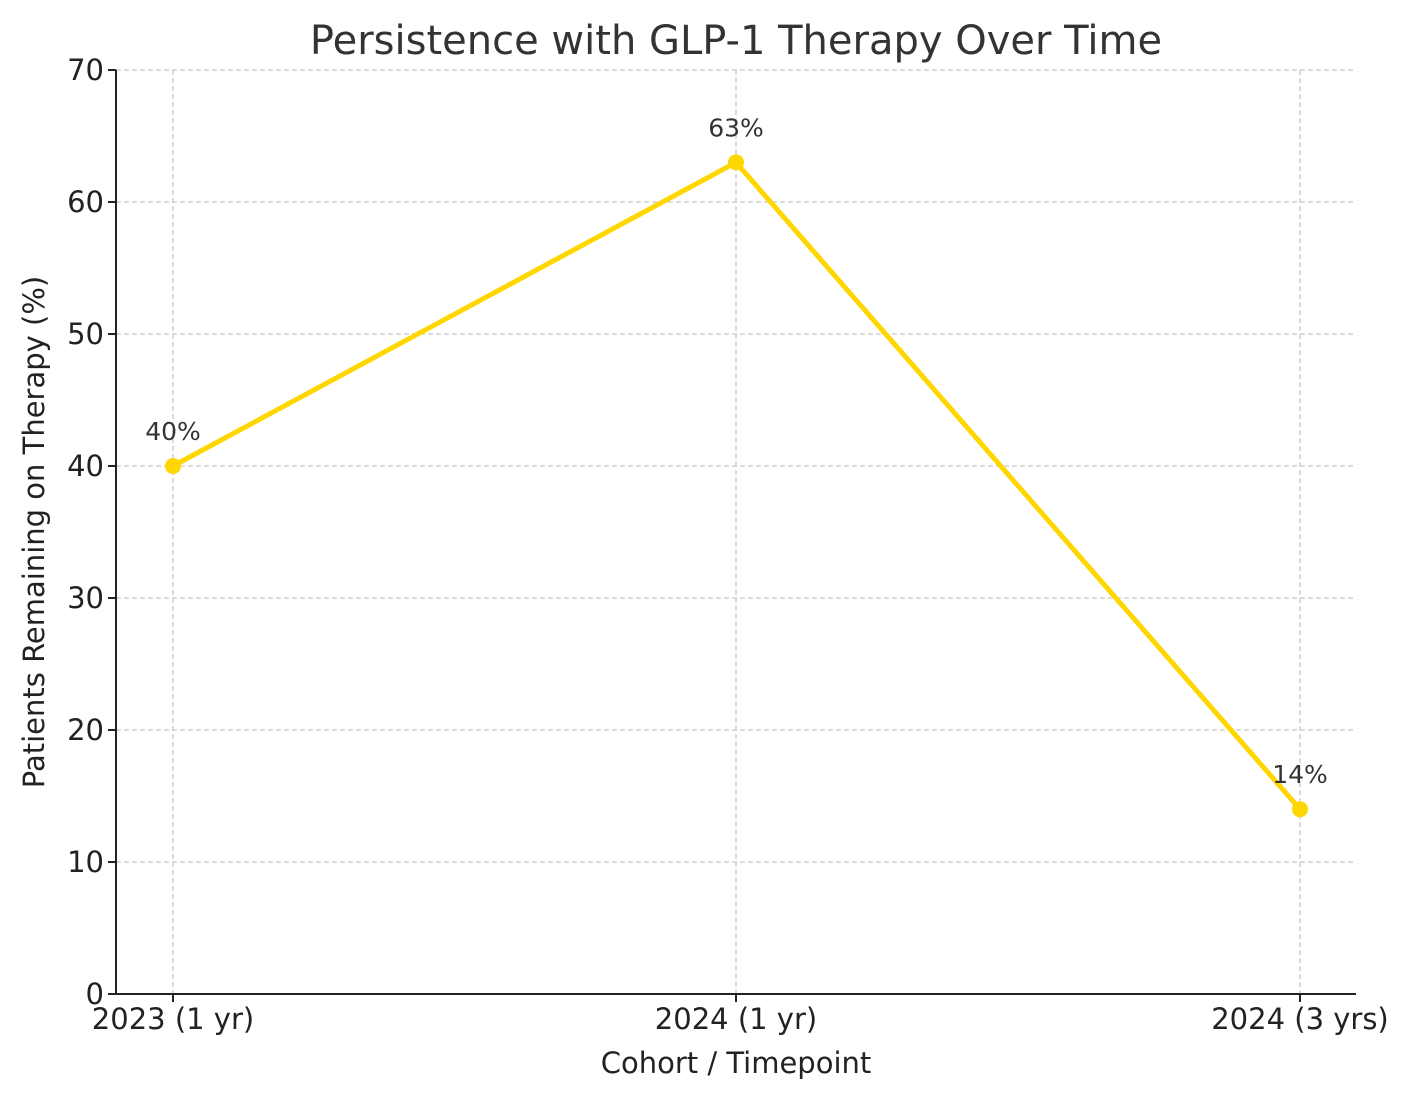 This screenshot has width=1422, height=1105. I want to click on data-label: 63%, so click(736, 127).